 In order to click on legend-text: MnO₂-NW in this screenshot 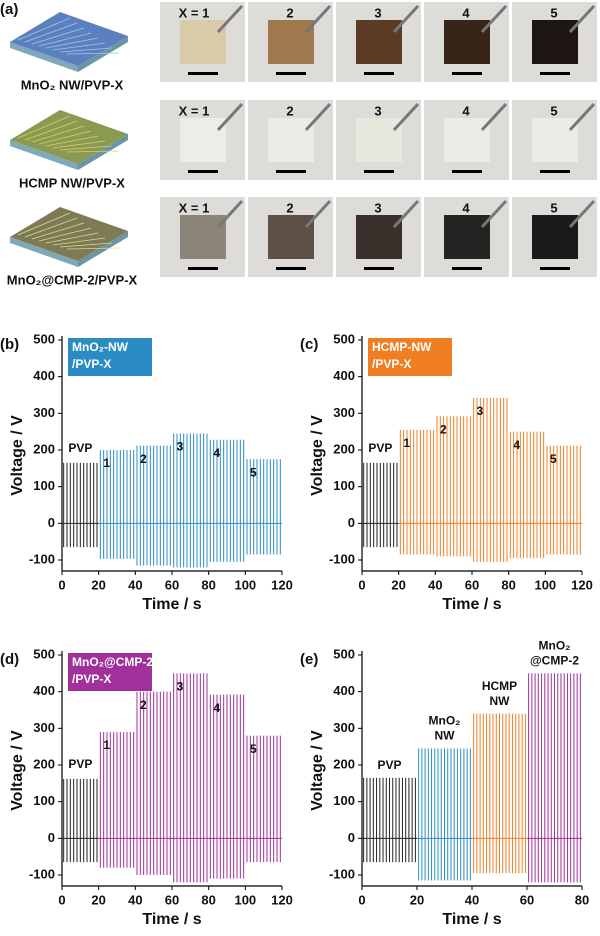, I will do `click(100, 347)`.